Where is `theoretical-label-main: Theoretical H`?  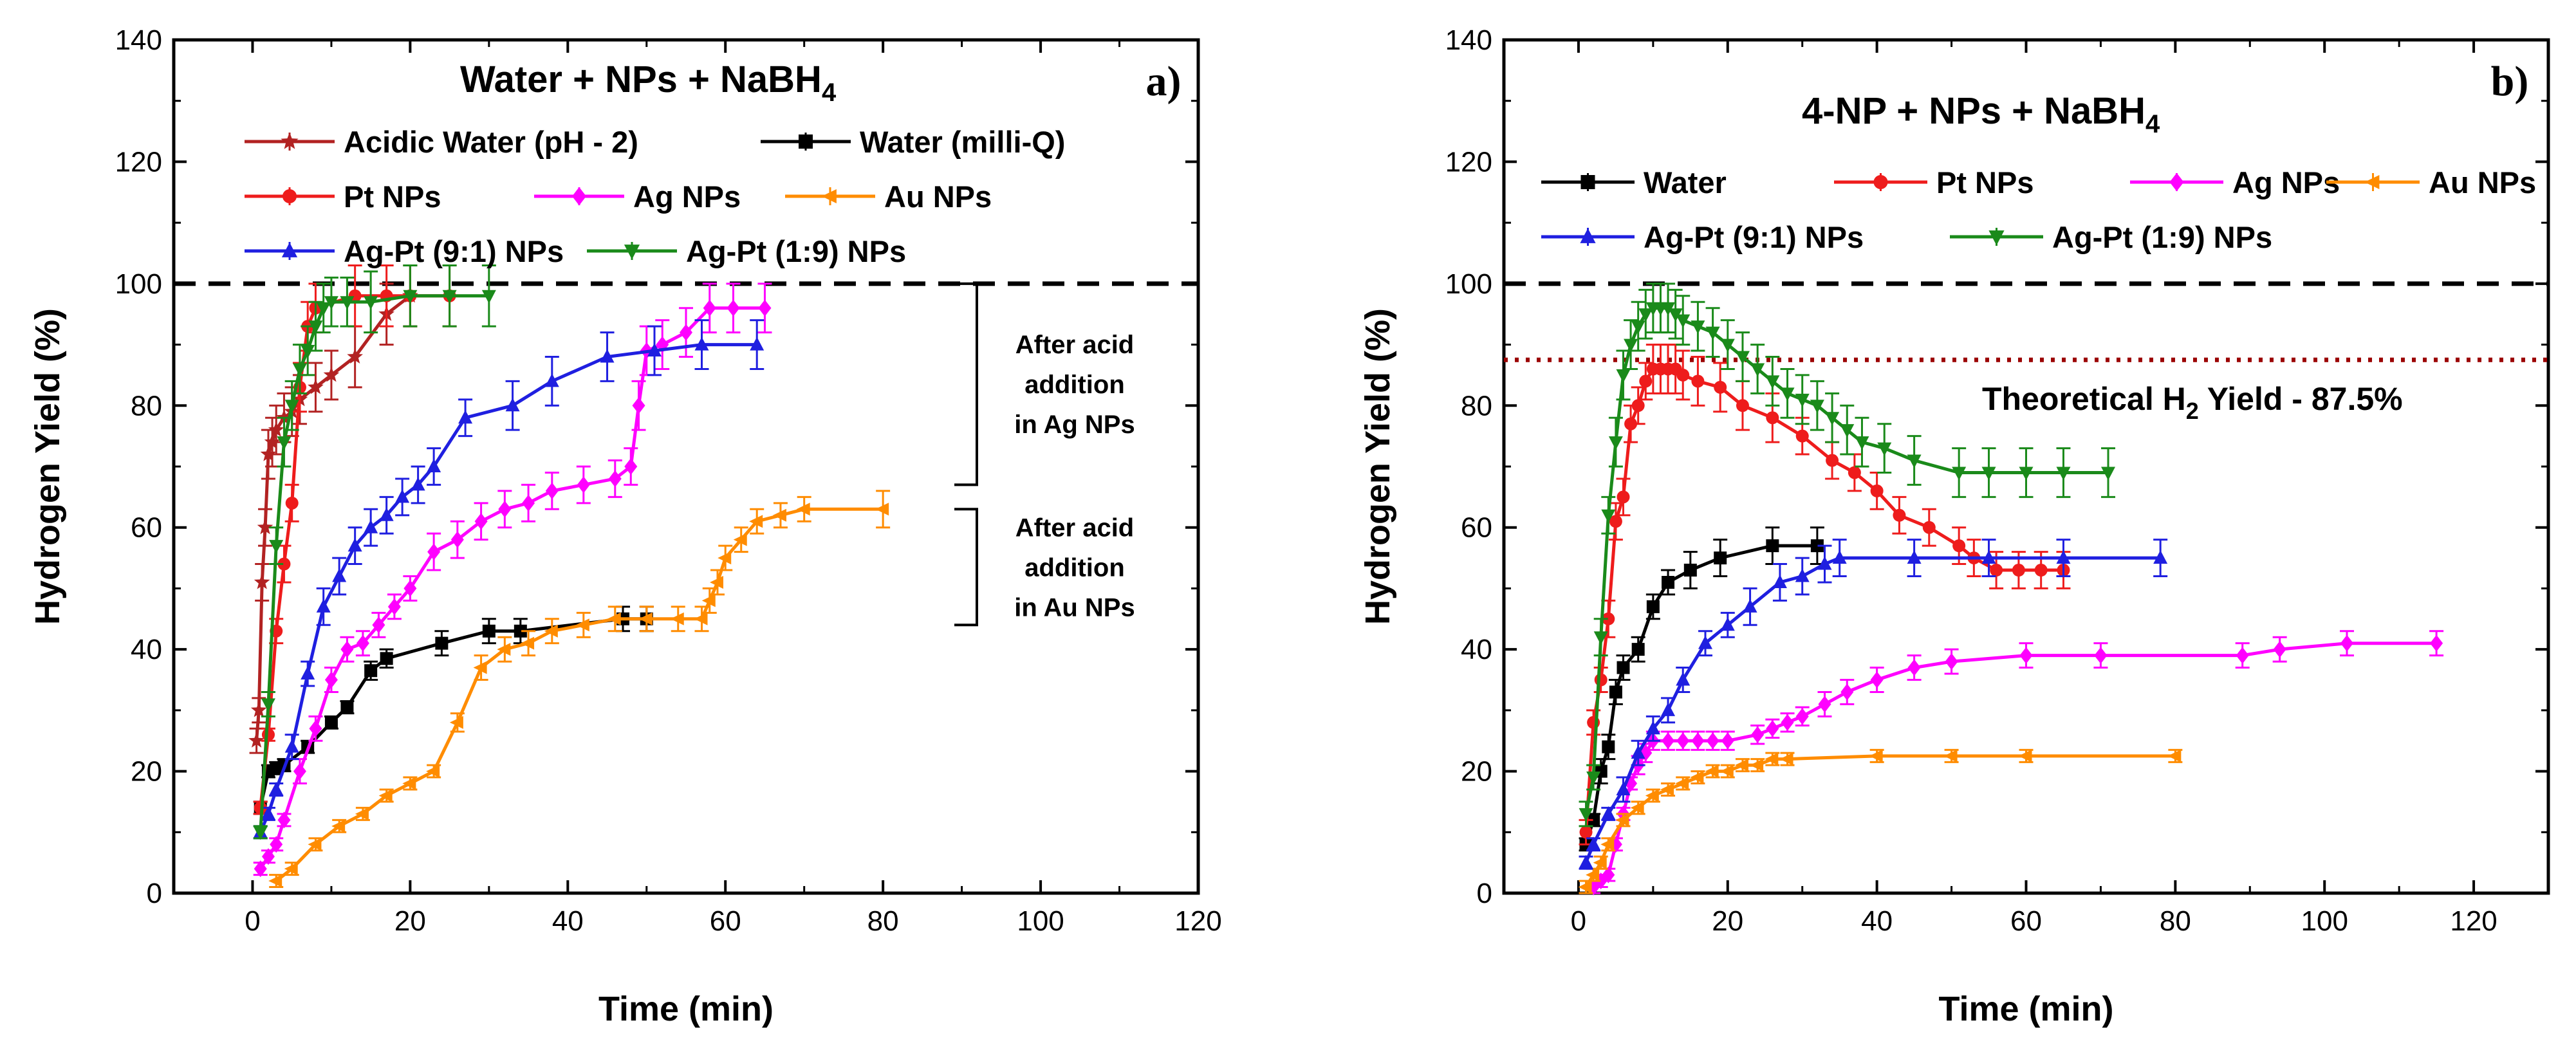
theoretical-label-main: Theoretical H is located at coordinates (2084, 399).